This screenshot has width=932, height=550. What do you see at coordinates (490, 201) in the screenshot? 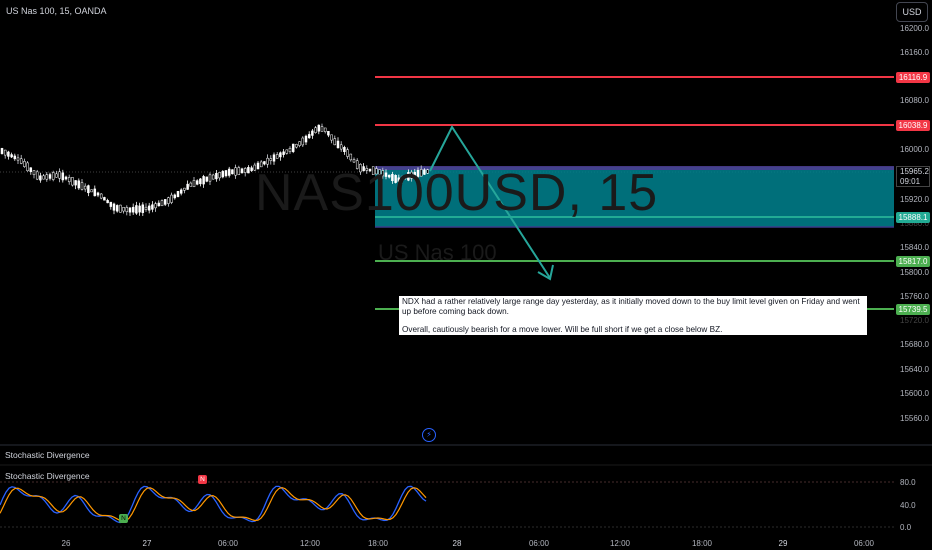
I see `projection-arrow` at bounding box center [490, 201].